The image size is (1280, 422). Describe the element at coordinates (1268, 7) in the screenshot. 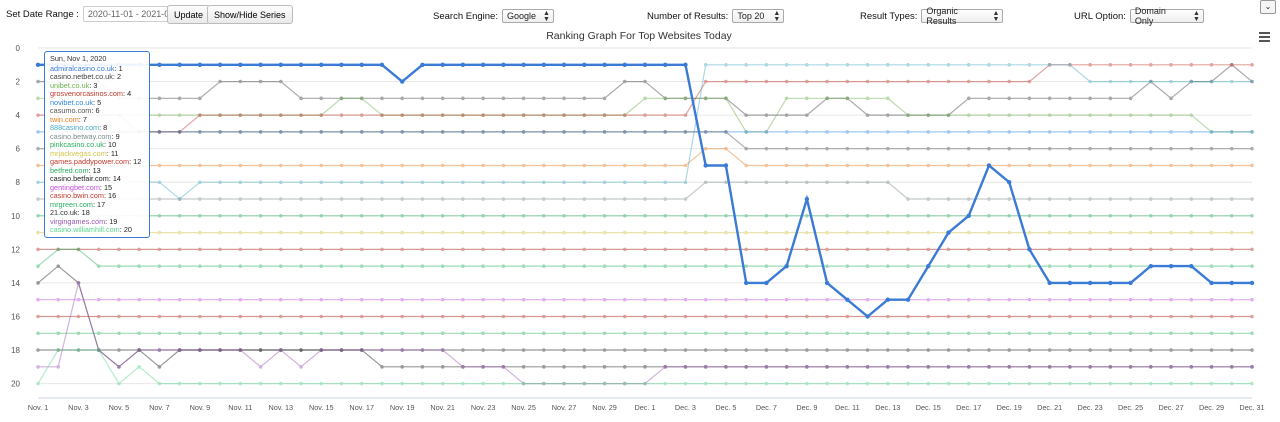

I see `collapse-chevron-icon: ⌄` at that location.